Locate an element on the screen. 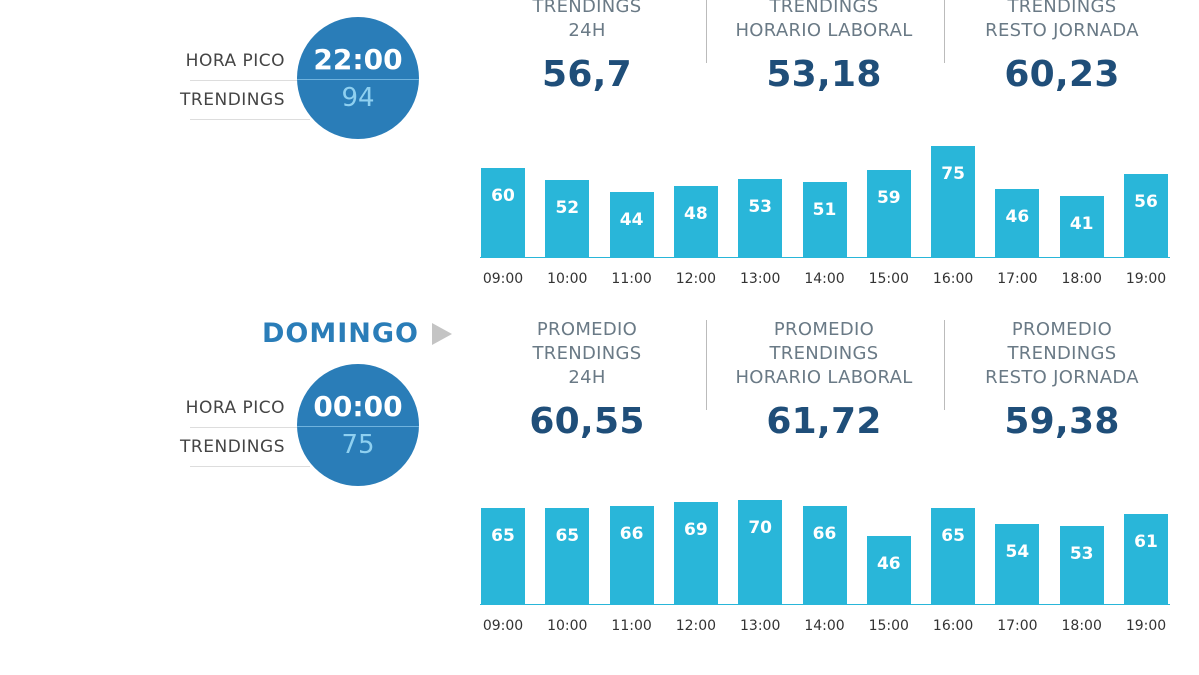 This screenshot has height=675, width=1199. peak-circle: 22:00 94 is located at coordinates (358, 78).